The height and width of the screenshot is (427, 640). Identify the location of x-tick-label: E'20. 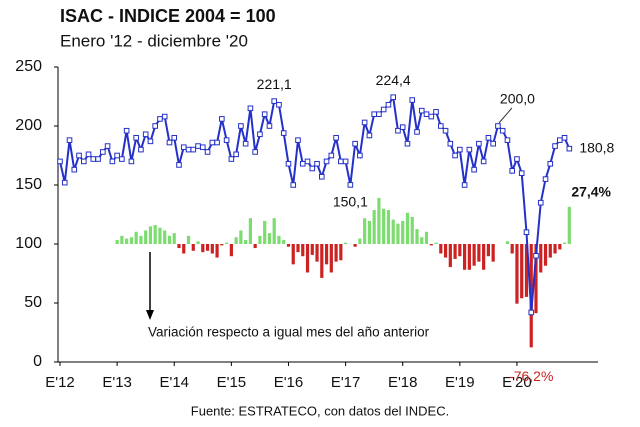
(517, 382).